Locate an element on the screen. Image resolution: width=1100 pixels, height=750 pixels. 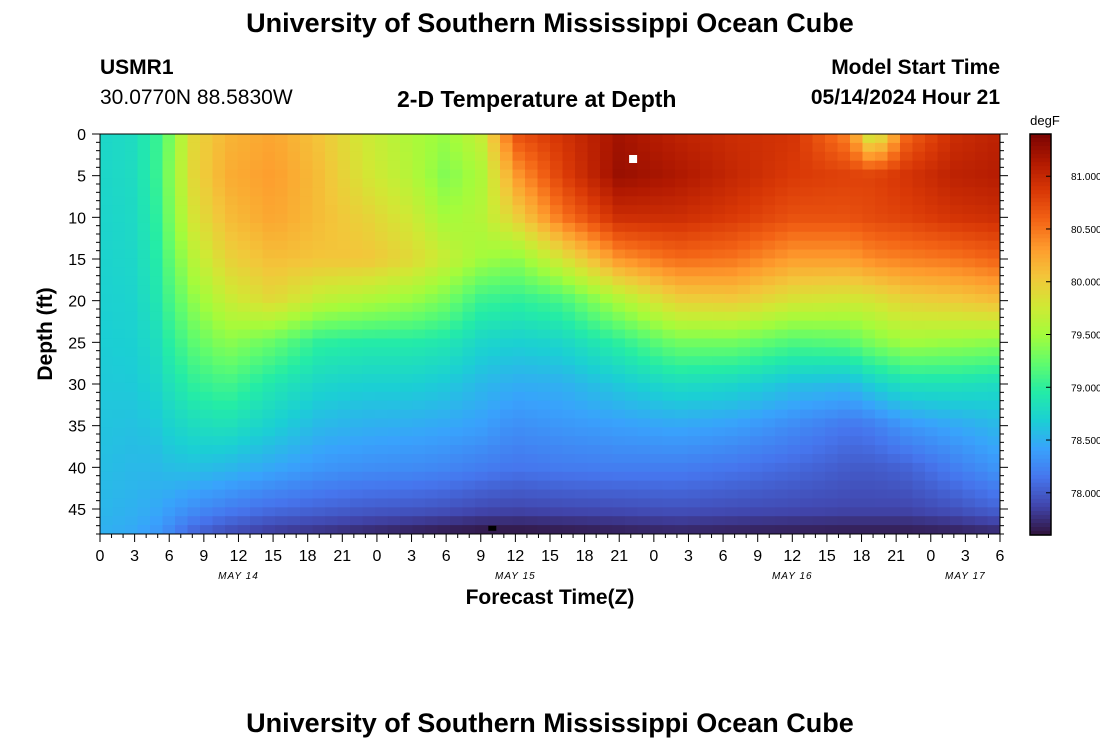
x-tick-label: 15 is located at coordinates (273, 556).